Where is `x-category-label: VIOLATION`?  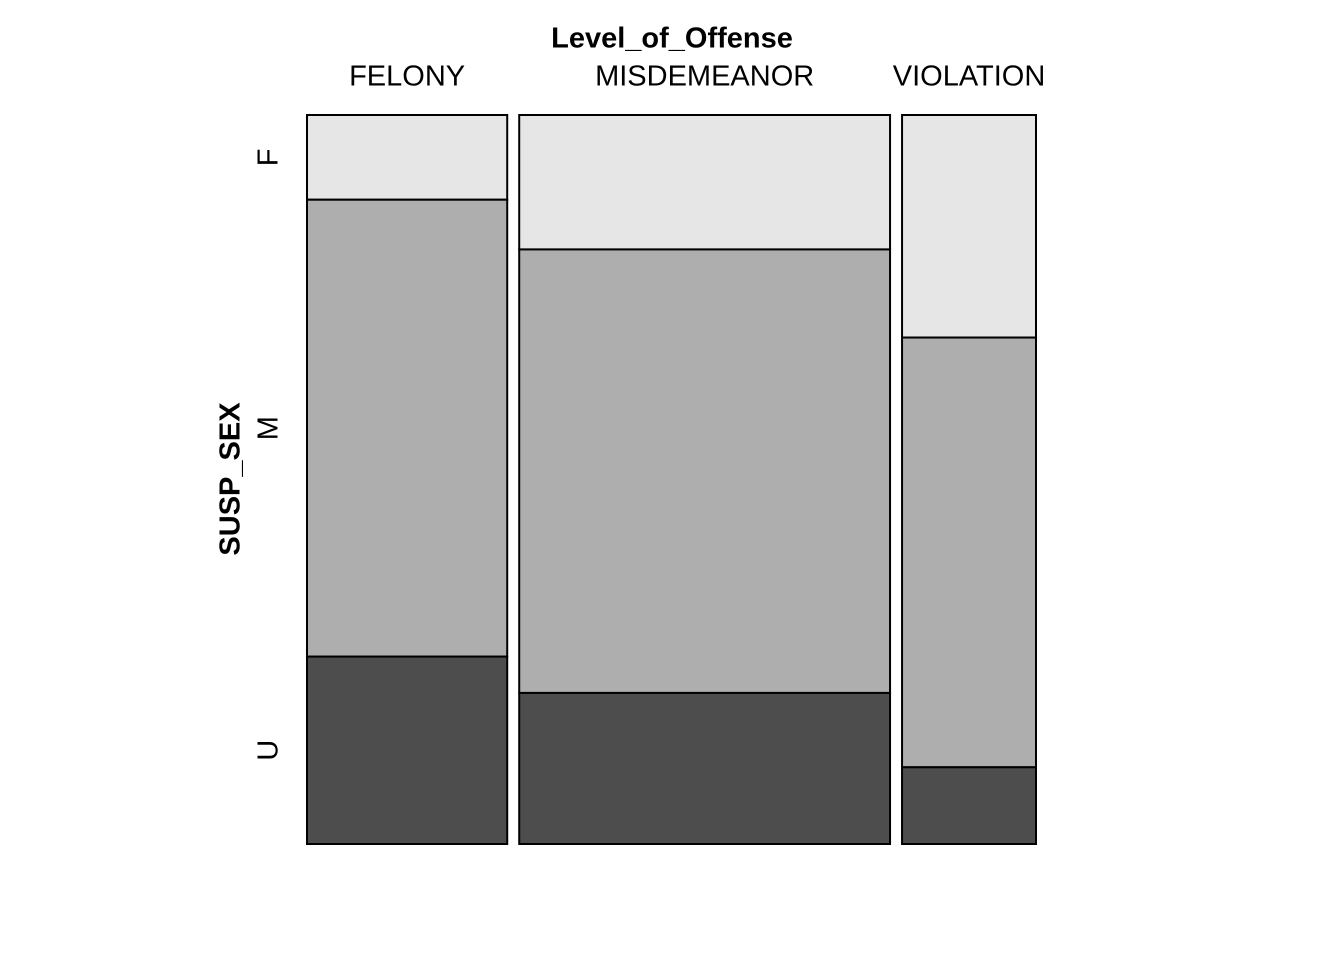 x-category-label: VIOLATION is located at coordinates (969, 77).